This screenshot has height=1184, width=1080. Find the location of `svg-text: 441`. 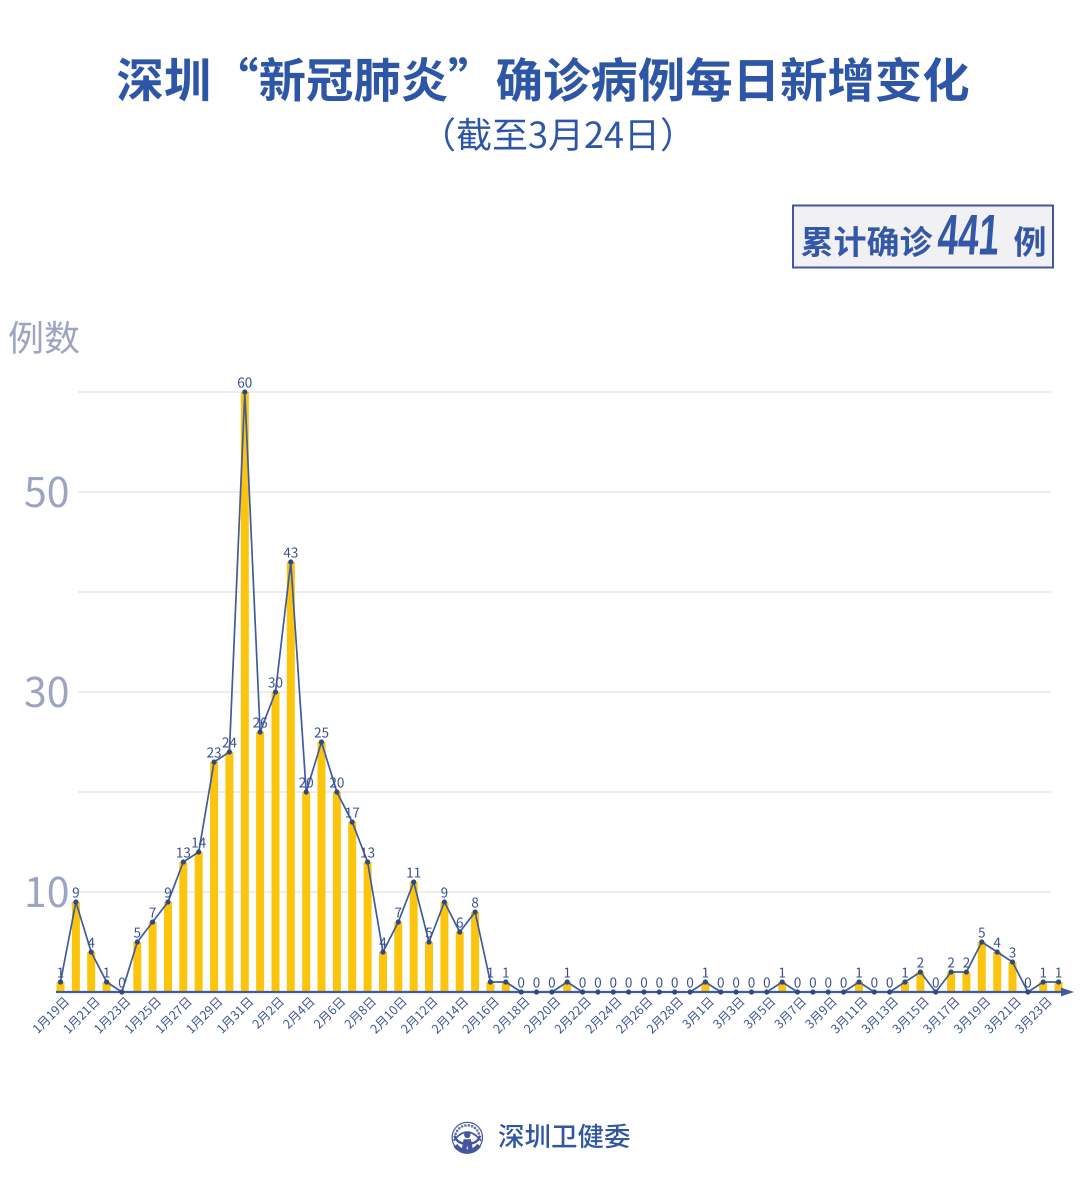

svg-text: 441 is located at coordinates (968, 235).